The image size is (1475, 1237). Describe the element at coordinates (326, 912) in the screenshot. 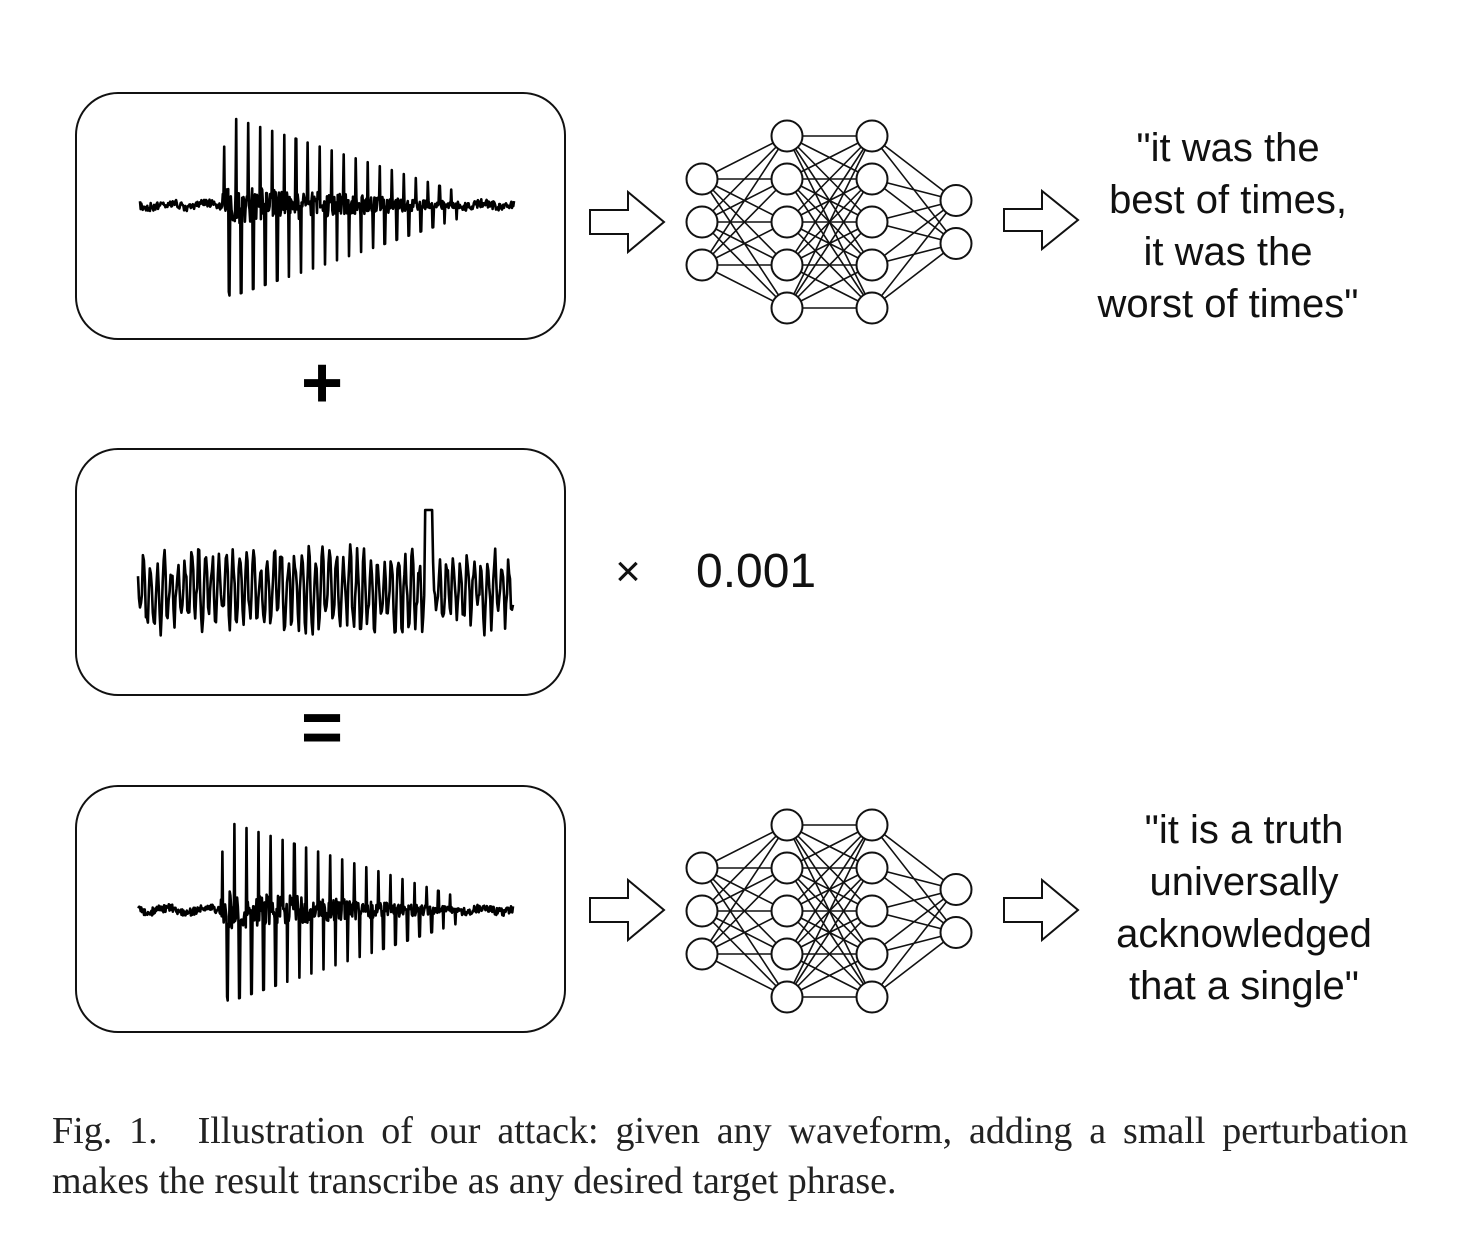

I see `adversarial-waveform` at that location.